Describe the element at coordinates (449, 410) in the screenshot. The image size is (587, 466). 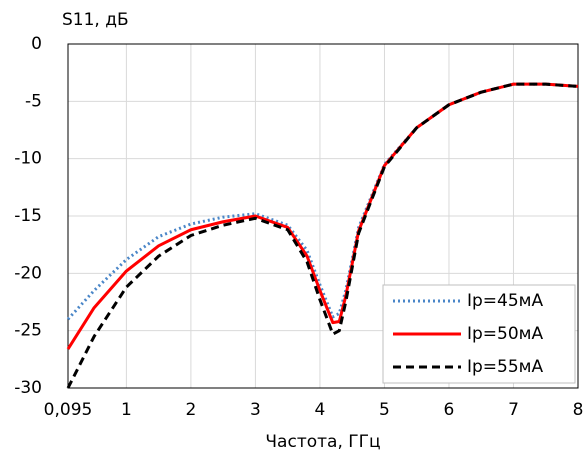
I see `x-tick-label: 6` at that location.